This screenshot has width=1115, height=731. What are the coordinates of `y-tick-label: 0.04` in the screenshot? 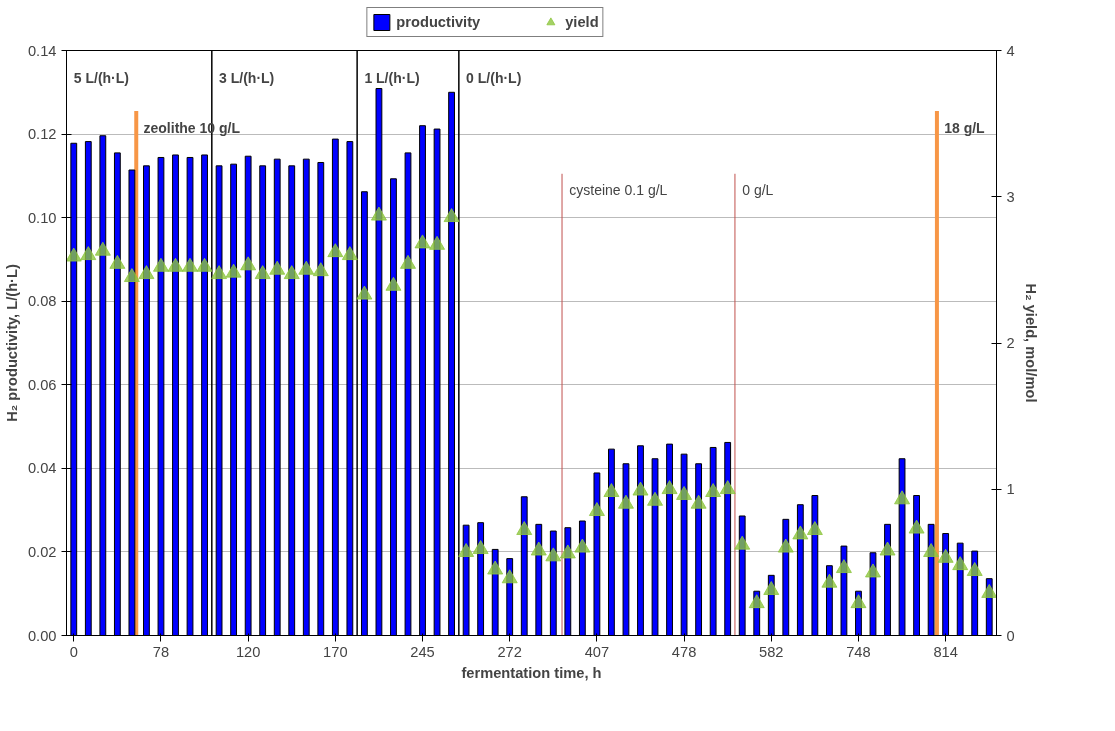 It's located at (42, 468).